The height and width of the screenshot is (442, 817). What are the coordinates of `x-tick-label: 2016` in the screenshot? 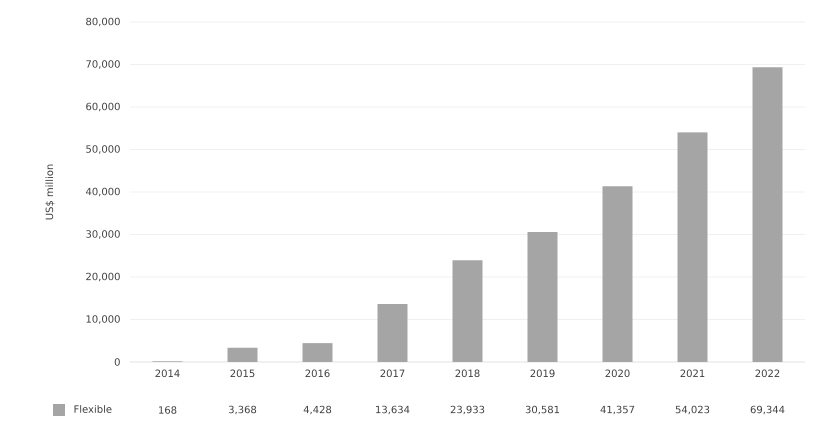 It's located at (318, 374).